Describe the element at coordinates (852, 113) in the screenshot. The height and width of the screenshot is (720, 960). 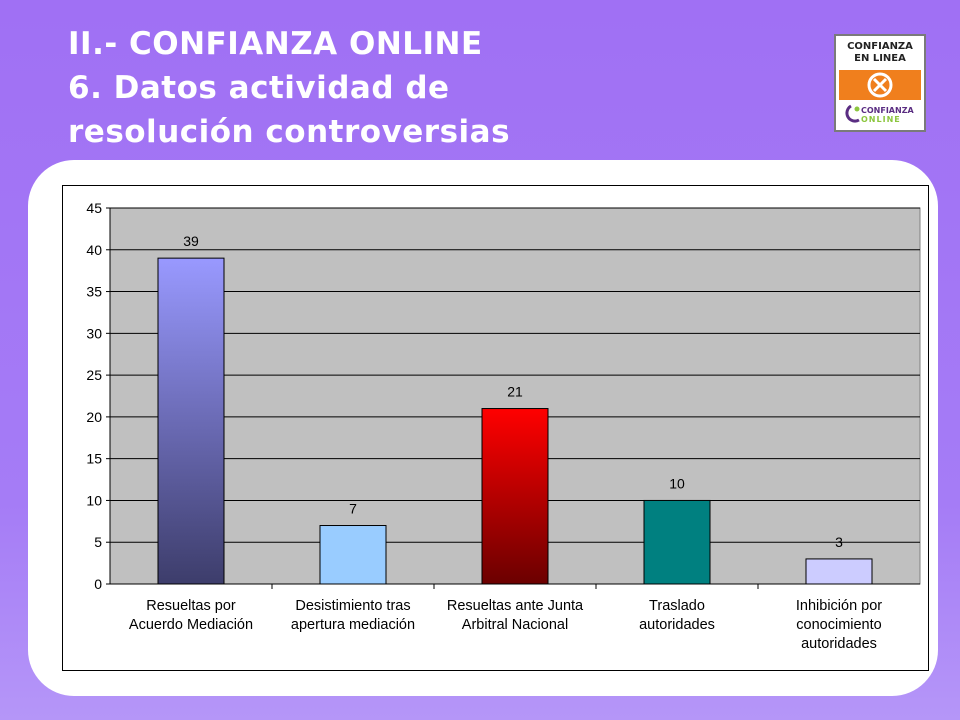
I see `logo-phone-icon` at that location.